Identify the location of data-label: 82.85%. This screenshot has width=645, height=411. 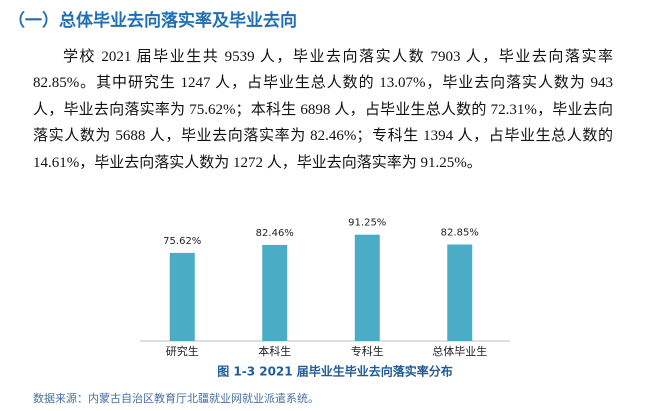
(460, 232).